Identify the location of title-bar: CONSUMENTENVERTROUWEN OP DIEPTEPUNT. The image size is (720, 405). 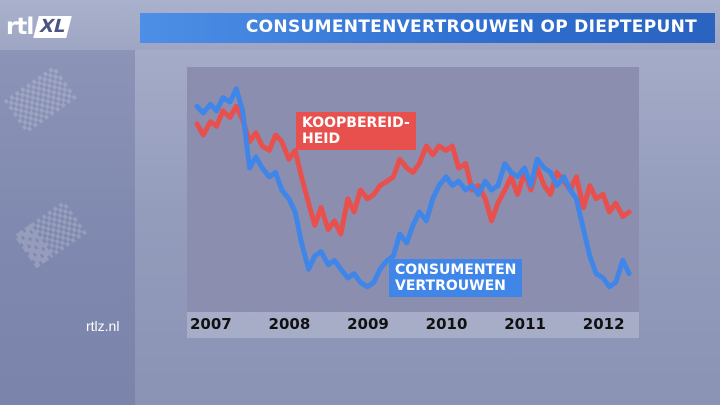
(427, 28).